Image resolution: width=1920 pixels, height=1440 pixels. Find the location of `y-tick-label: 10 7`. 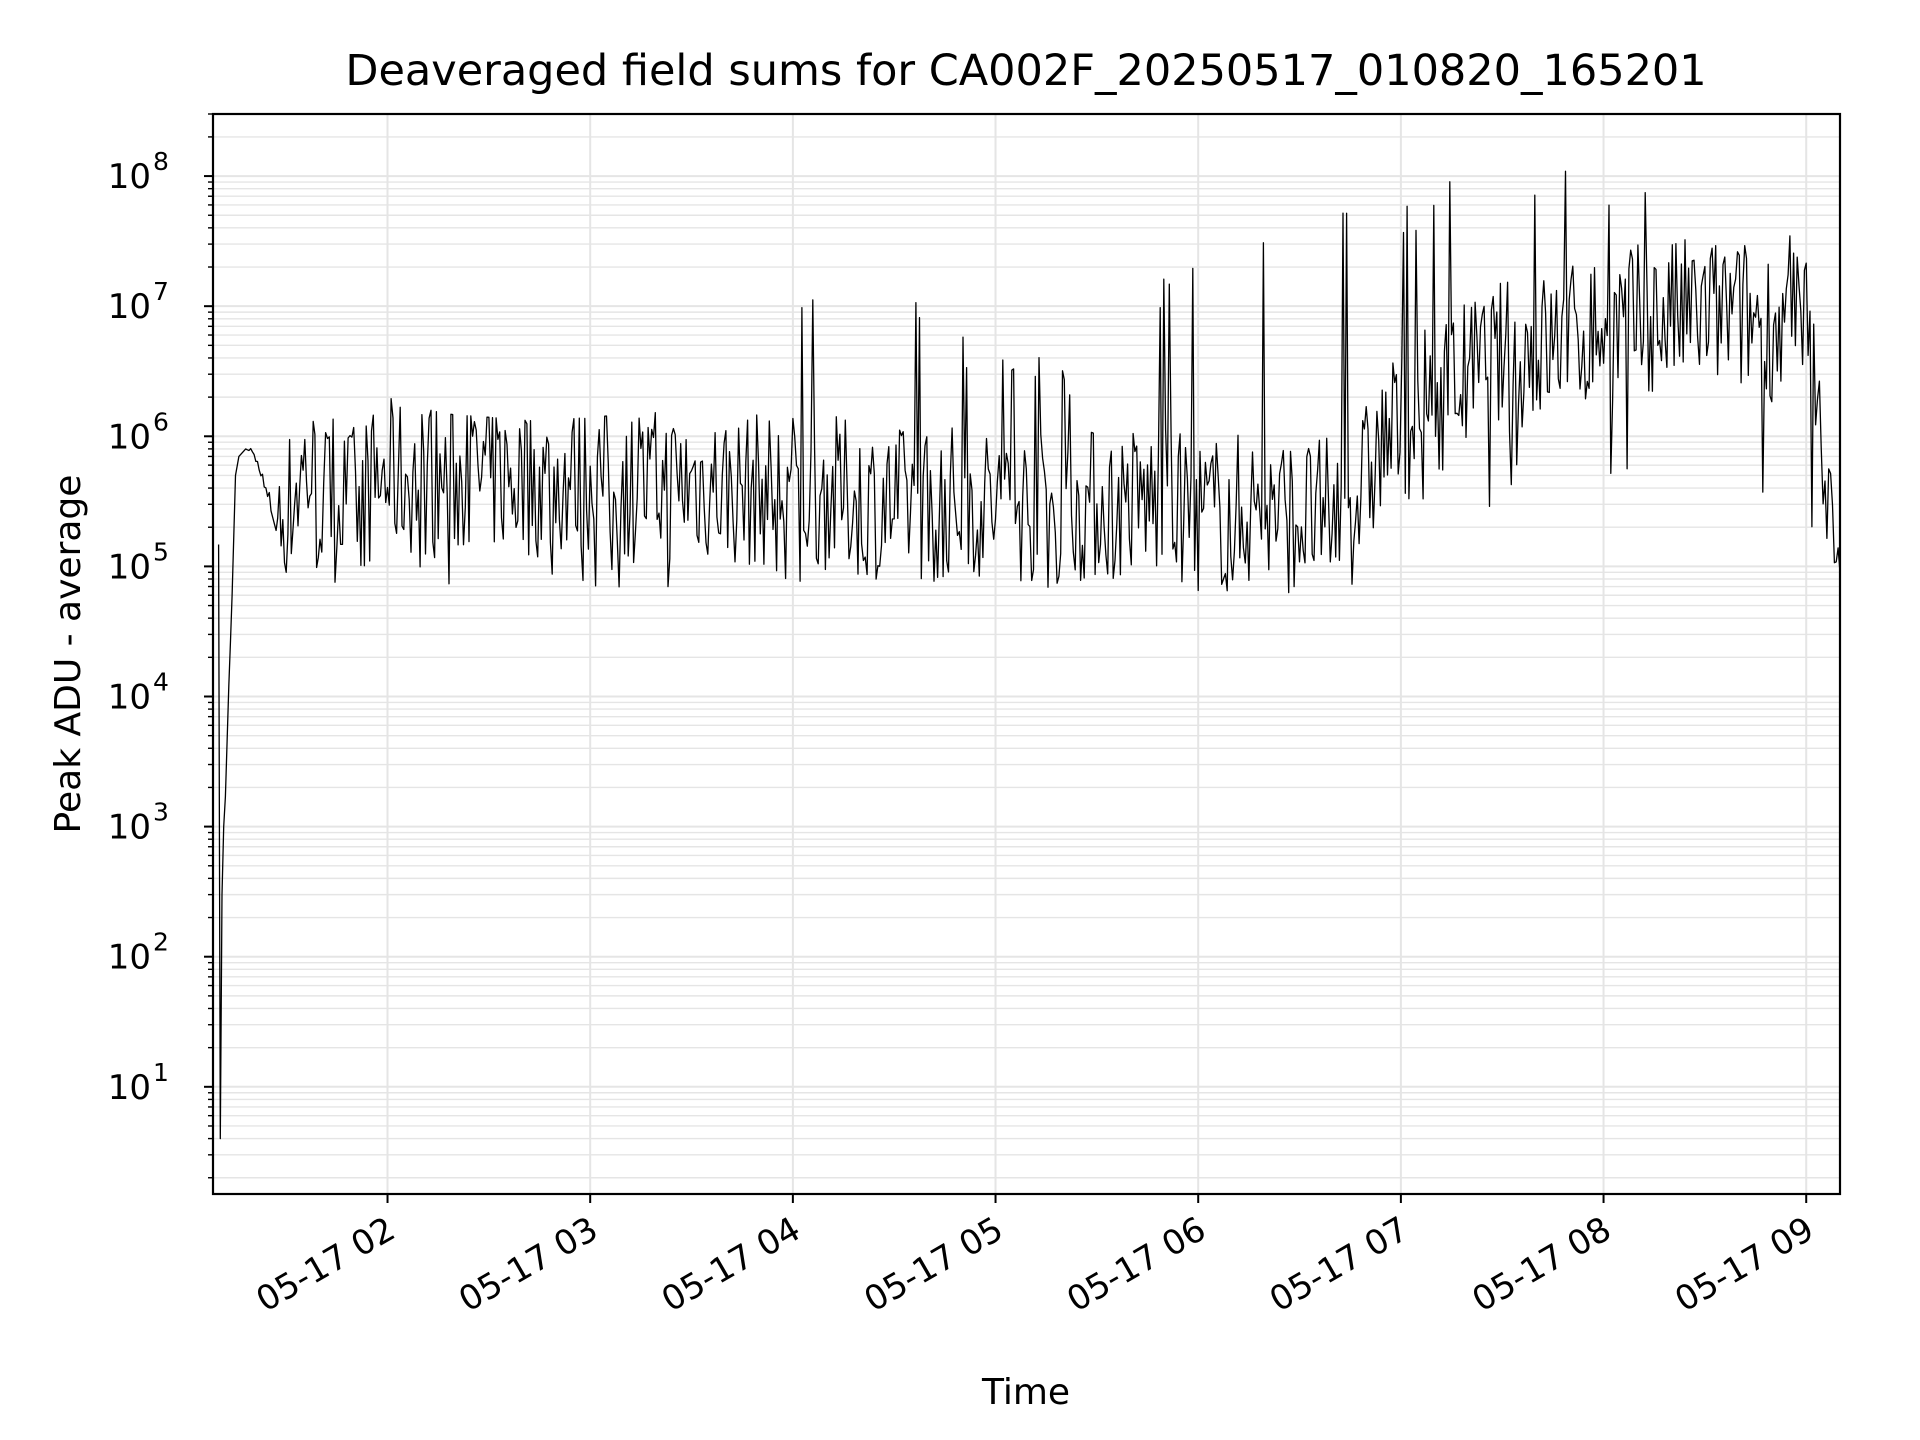

y-tick-label: 10 7 is located at coordinates (138, 302).